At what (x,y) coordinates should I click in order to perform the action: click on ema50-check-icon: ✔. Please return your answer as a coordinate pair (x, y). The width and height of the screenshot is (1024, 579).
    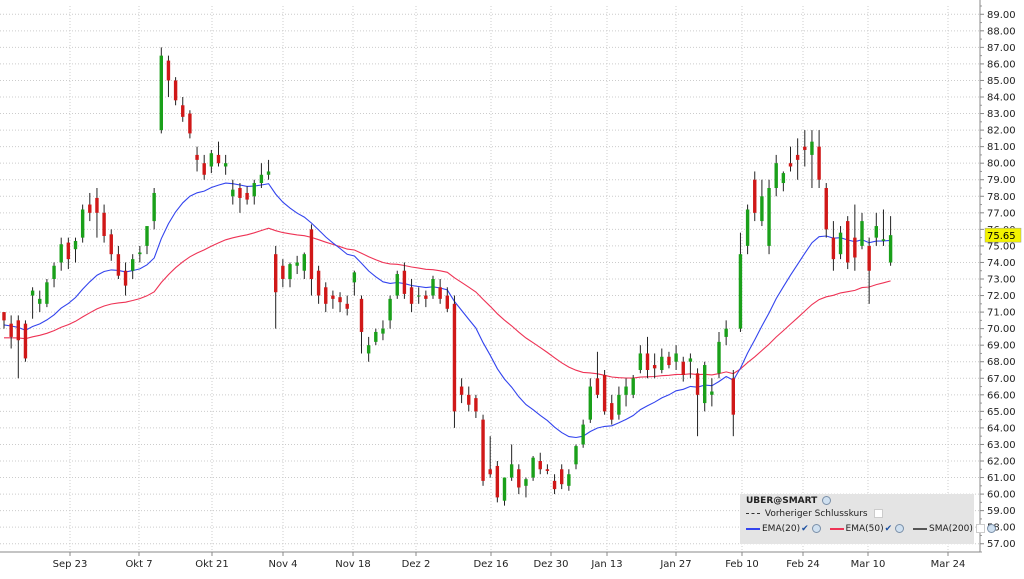
    Looking at the image, I should click on (888, 529).